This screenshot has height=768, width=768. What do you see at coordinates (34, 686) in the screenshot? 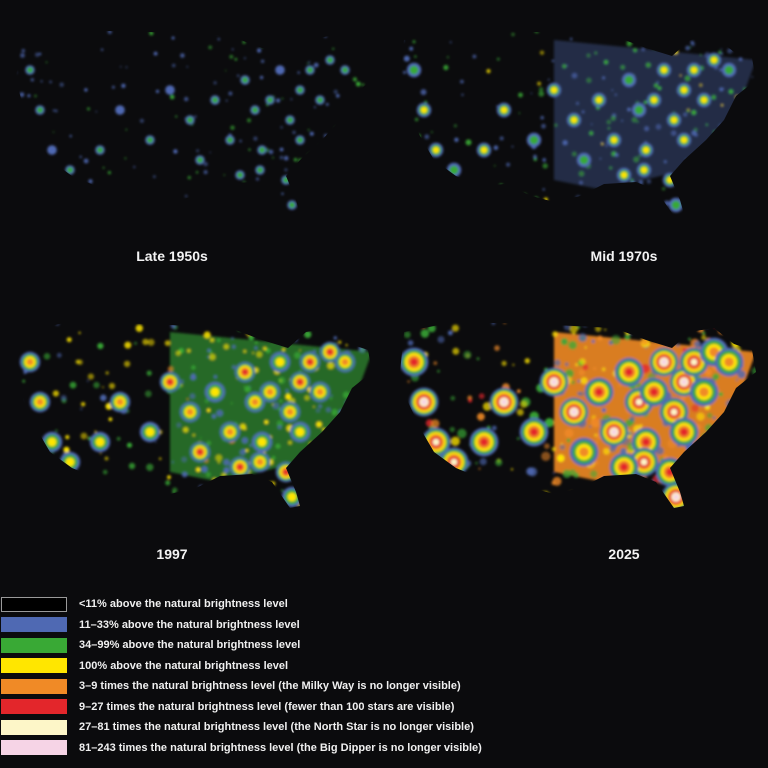
I see `legend-swatch-orange` at bounding box center [34, 686].